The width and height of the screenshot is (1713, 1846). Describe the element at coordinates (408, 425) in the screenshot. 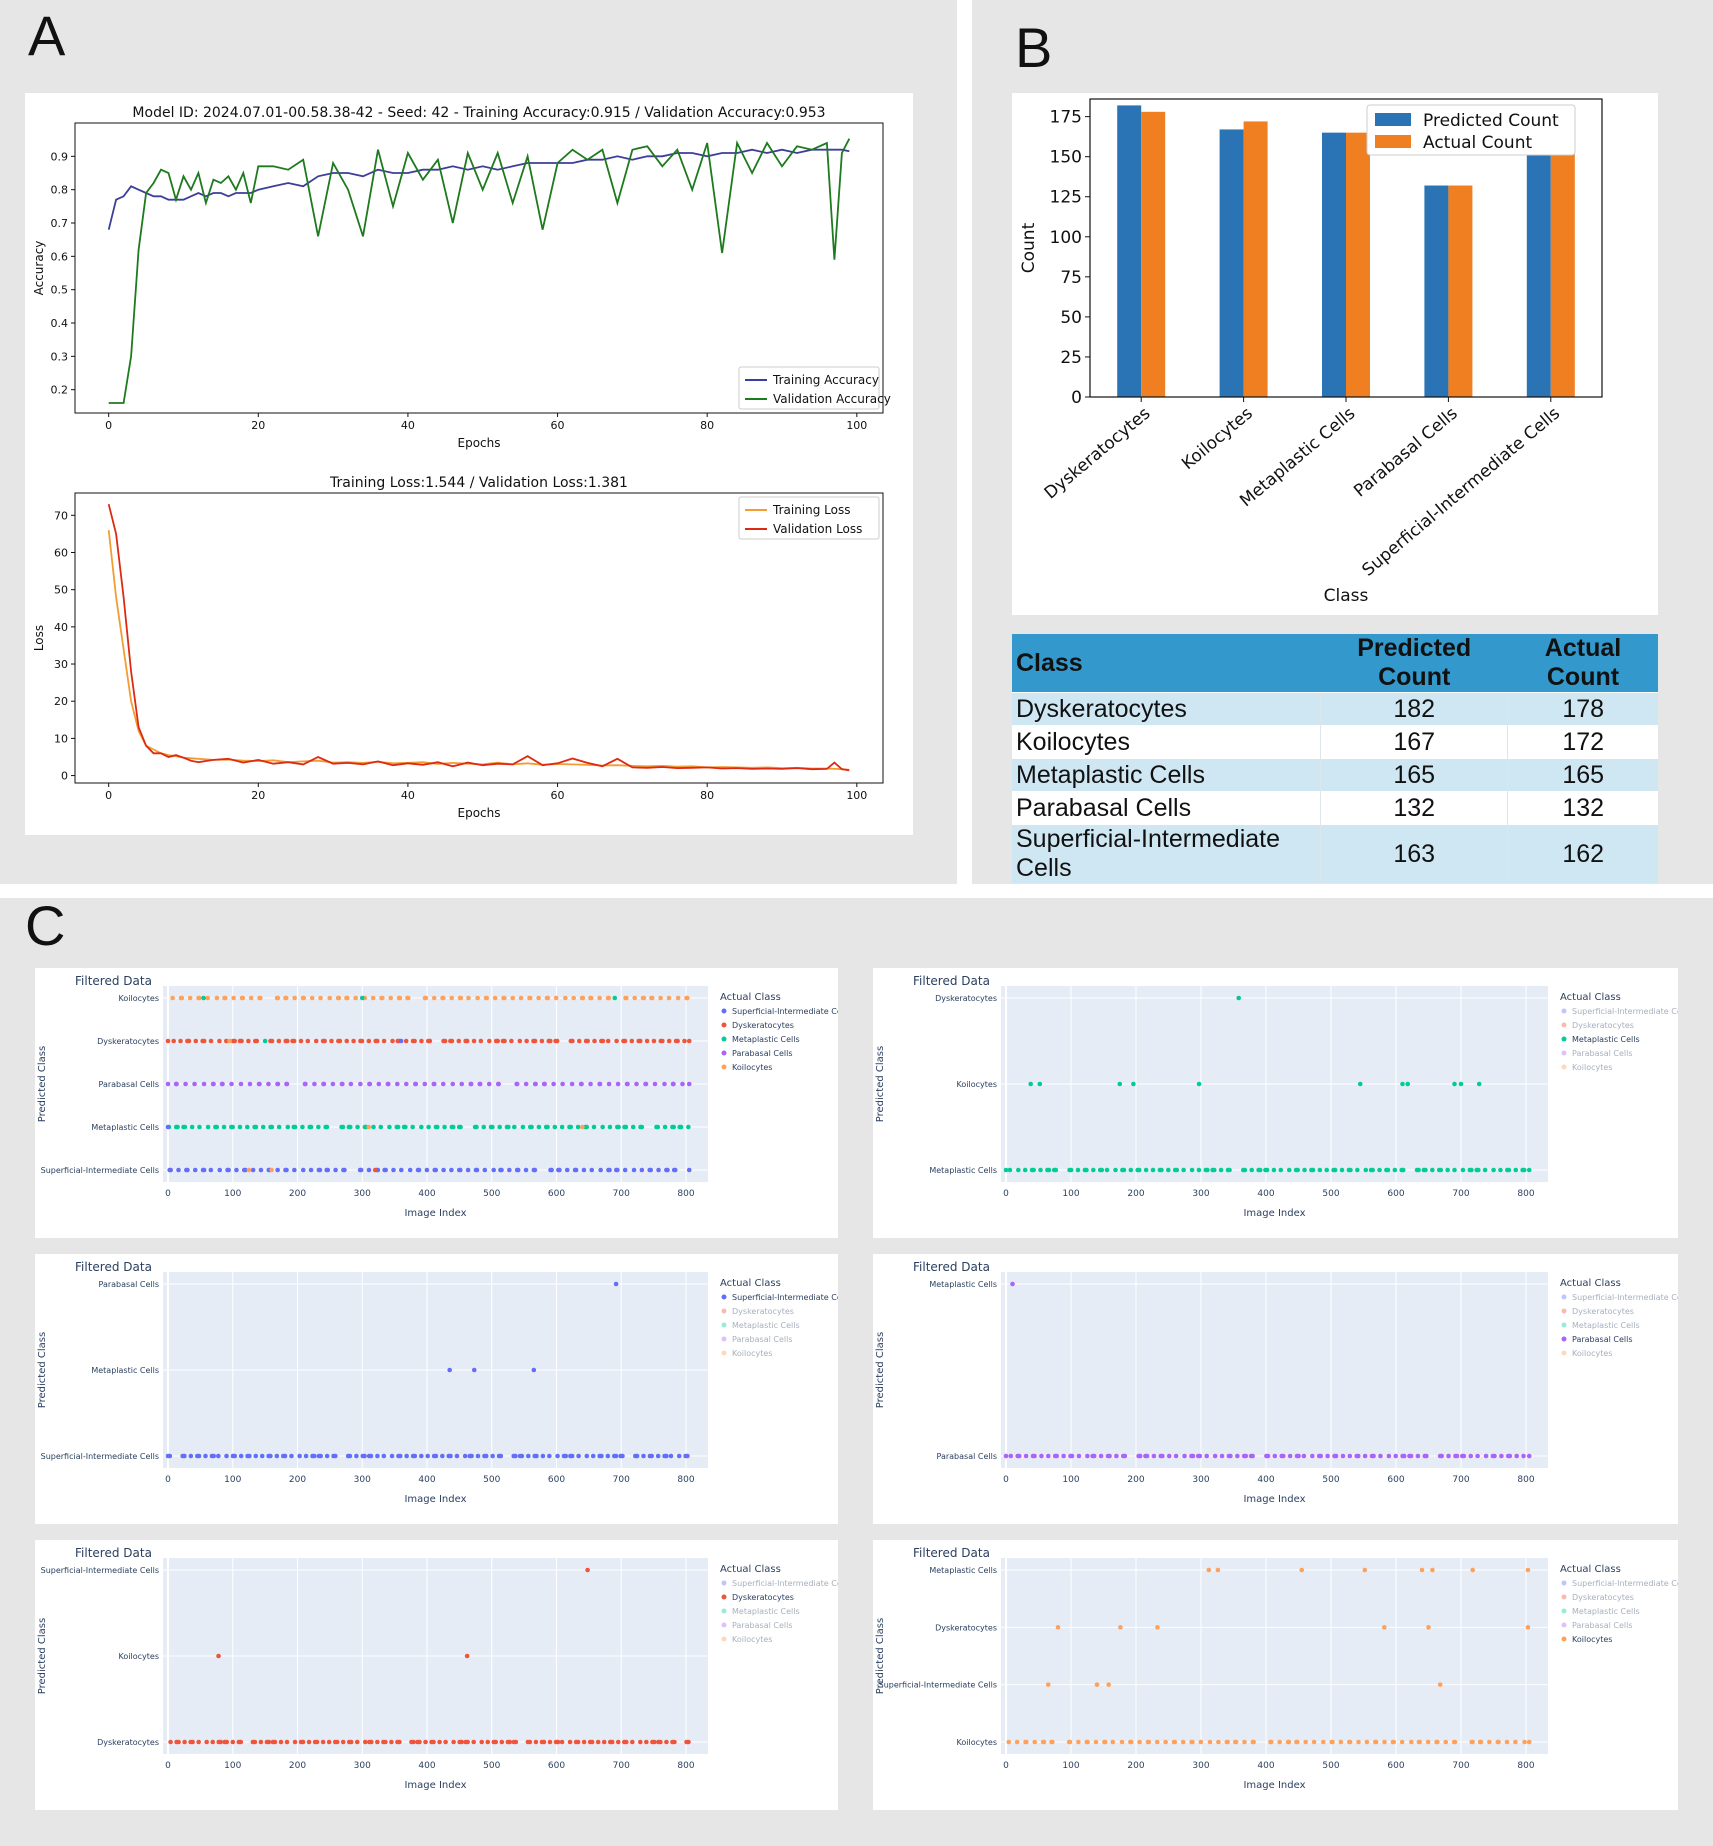

I see `x-tick-label: 40` at that location.